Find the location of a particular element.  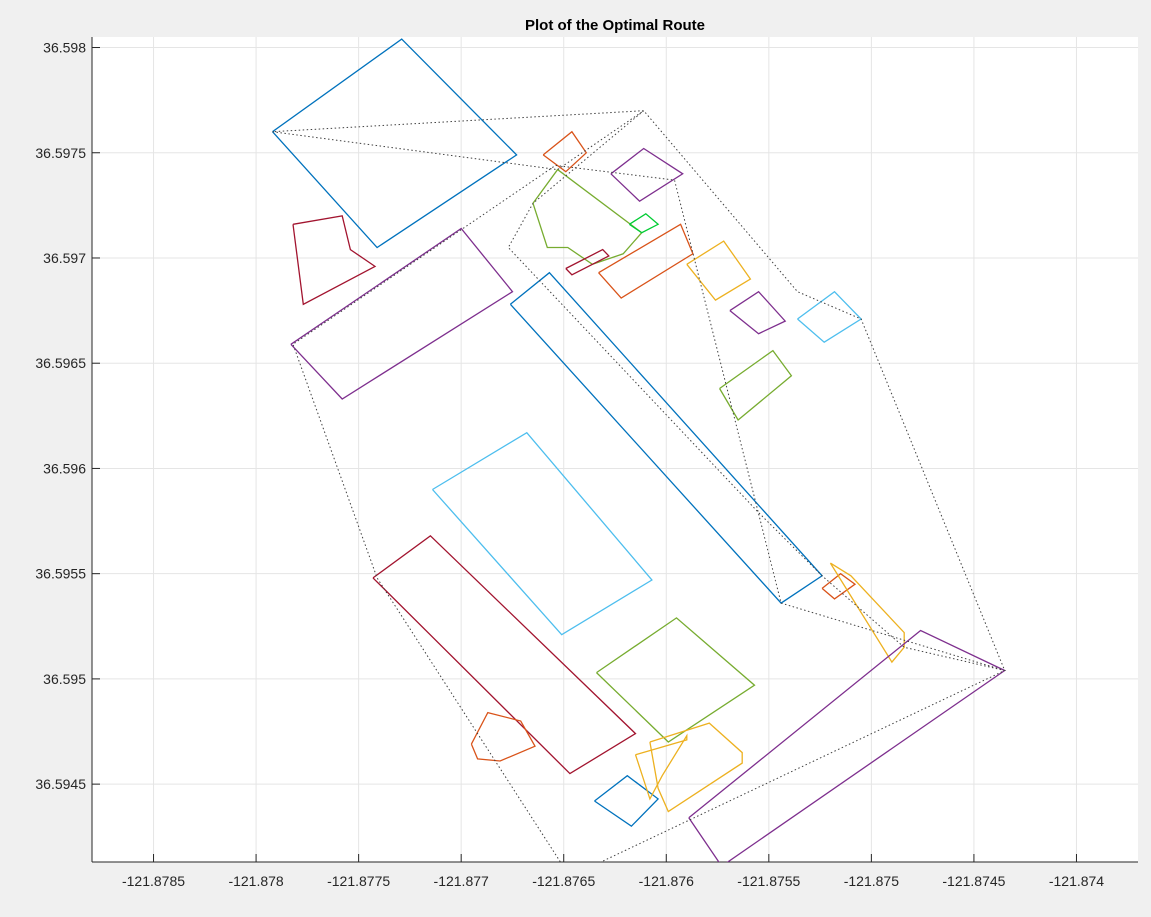

x-tick-label: -121.8755 is located at coordinates (768, 881).